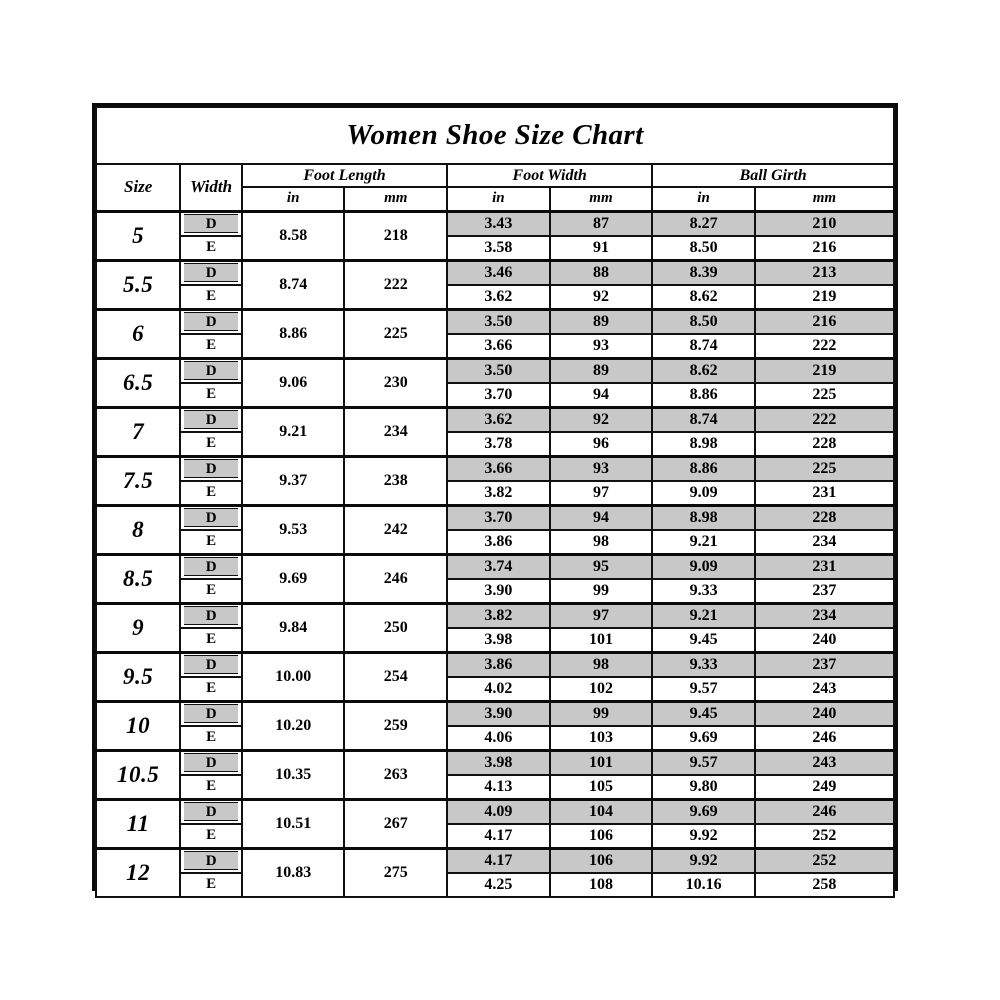 The image size is (1000, 1000). Describe the element at coordinates (495, 872) in the screenshot. I see `table-row: 12 D 10.83 275 4.17 106 9.92 252` at that location.